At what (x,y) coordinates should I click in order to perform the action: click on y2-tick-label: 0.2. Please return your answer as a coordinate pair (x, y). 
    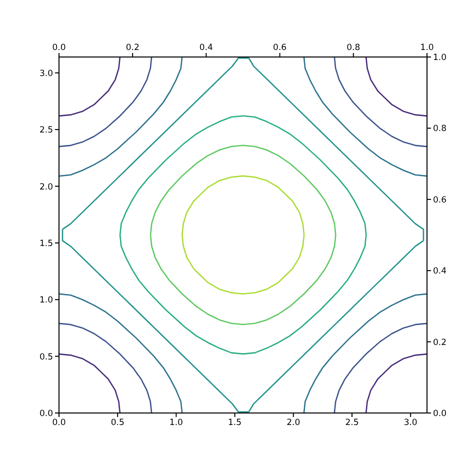
    Looking at the image, I should click on (440, 343).